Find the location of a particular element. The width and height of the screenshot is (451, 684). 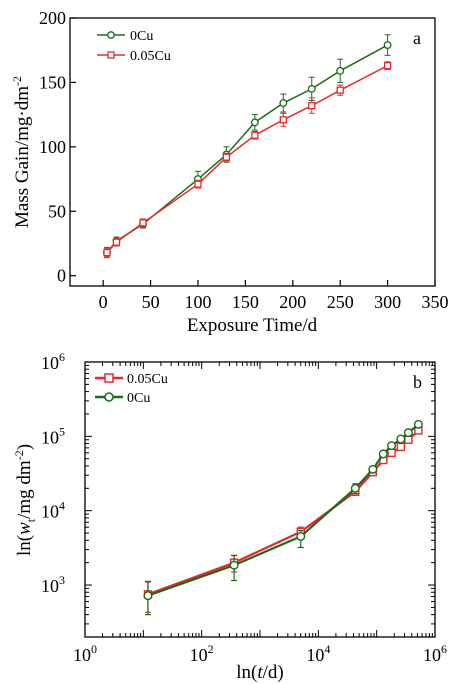

x-tick-label-1e2: 10² is located at coordinates (202, 653).